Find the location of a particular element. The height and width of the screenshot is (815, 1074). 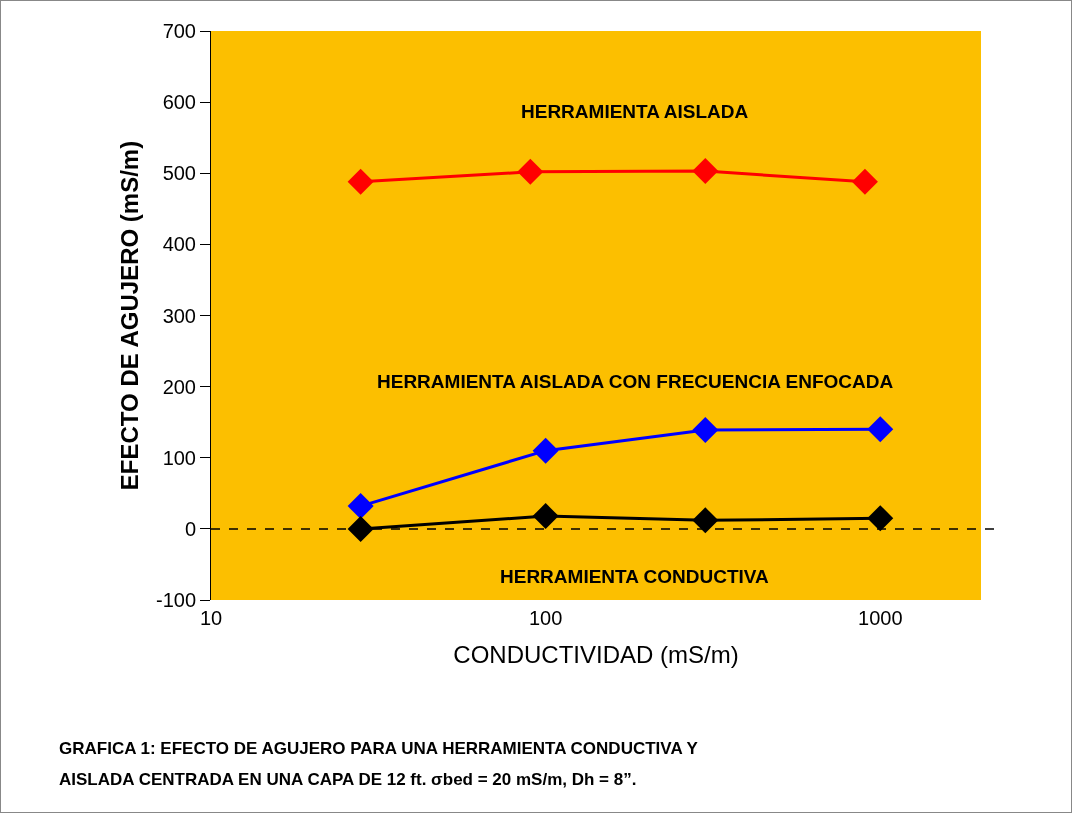

y-tick-label: -100 is located at coordinates (175, 600).